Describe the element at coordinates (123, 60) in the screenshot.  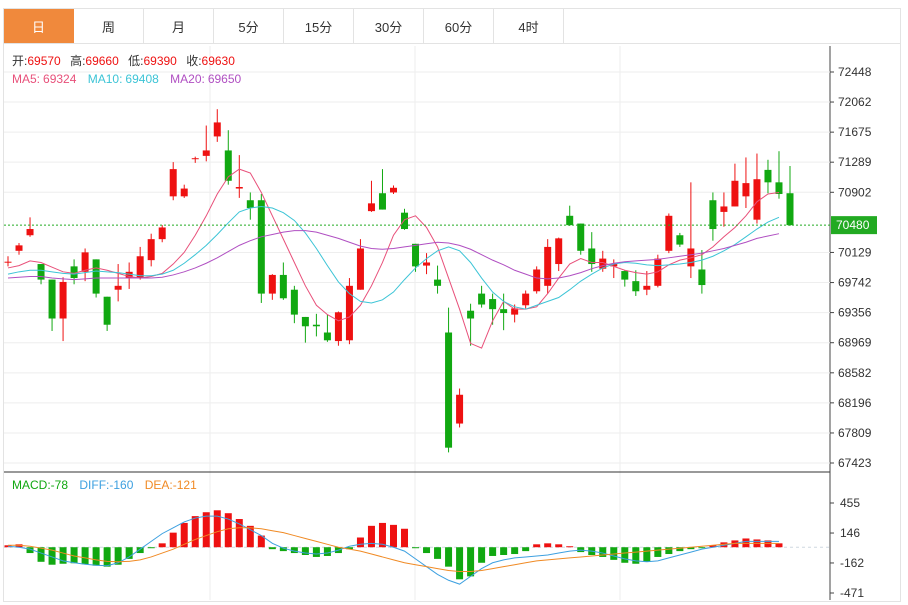
I see `ohlc-legend: 开:69570 高:69660 低:69390 收:69630` at that location.